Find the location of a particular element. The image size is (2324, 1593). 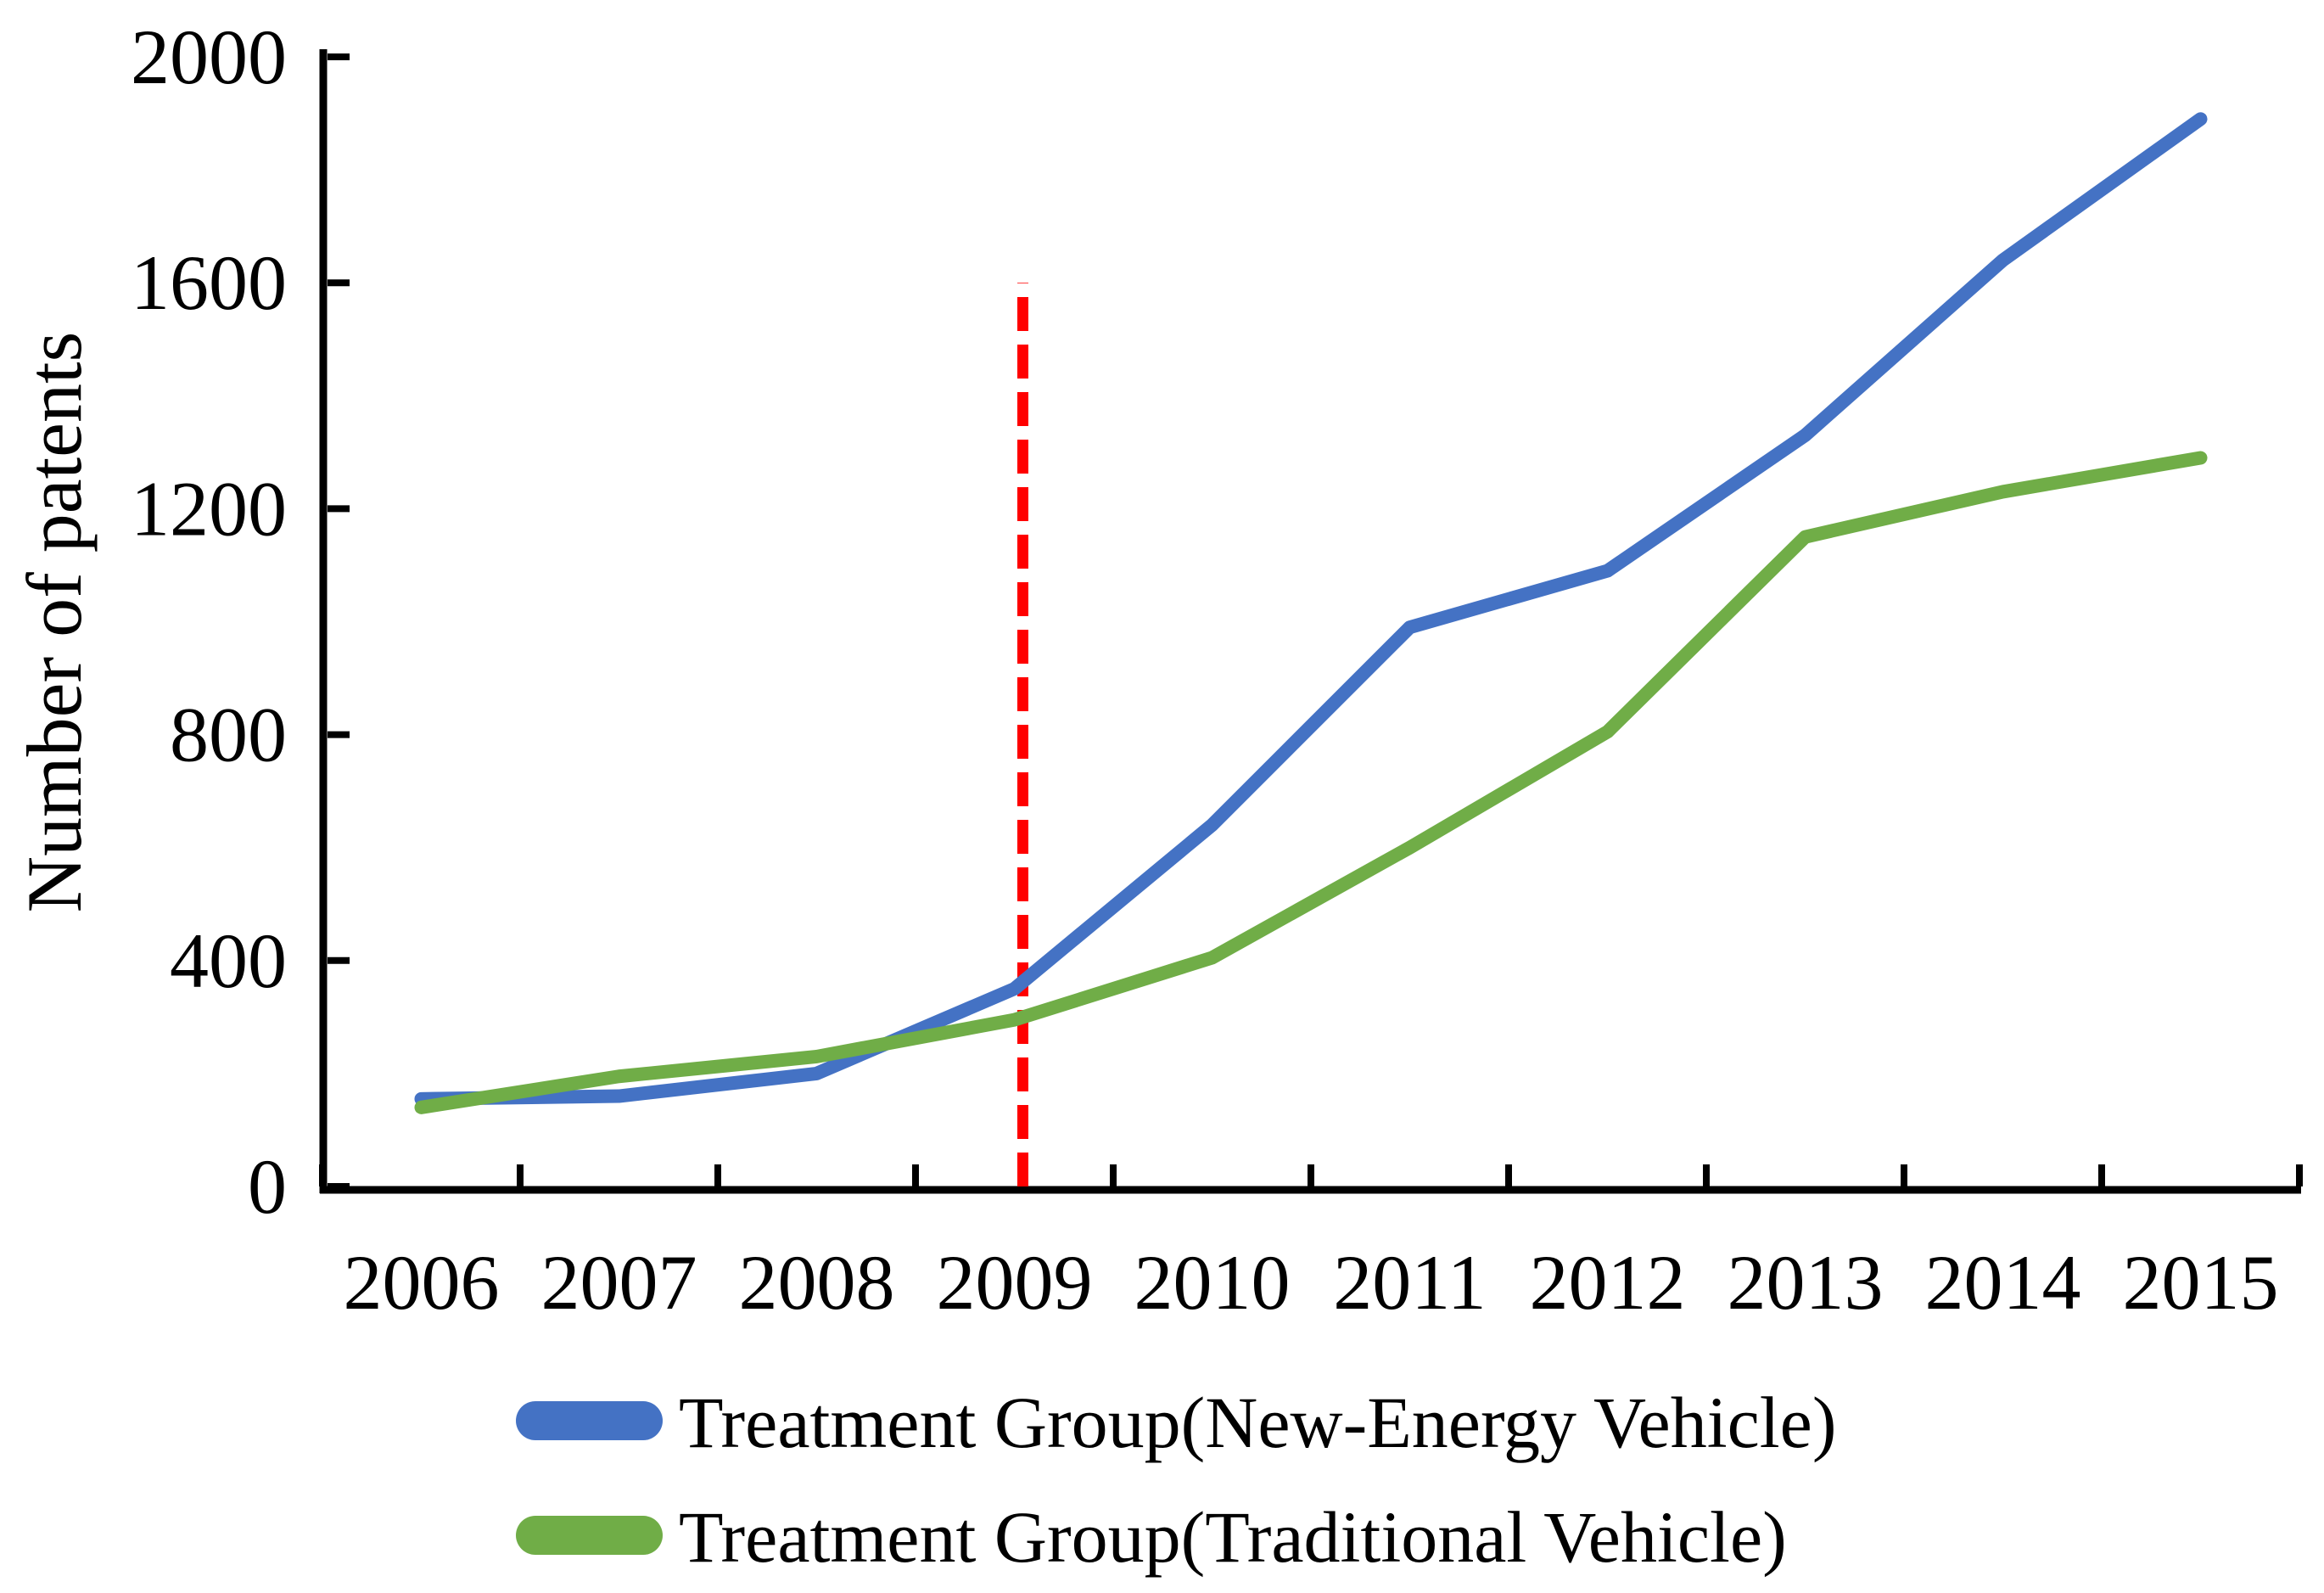

y-tick-label: 1200 is located at coordinates (209, 509).